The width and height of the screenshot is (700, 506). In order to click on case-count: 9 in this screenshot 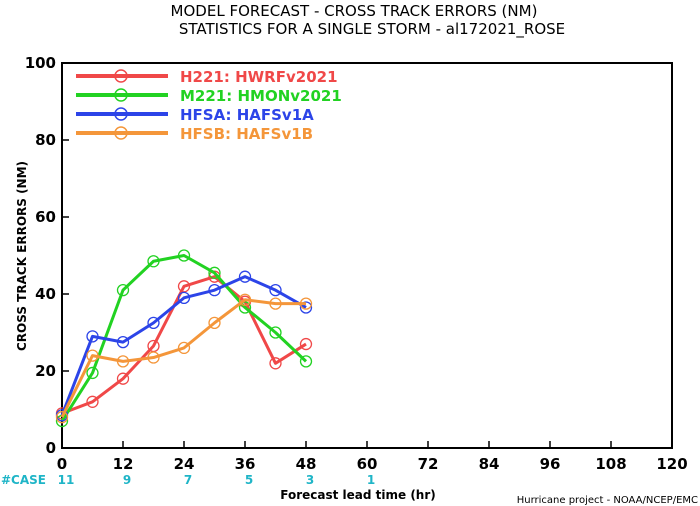, I will do `click(127, 480)`.